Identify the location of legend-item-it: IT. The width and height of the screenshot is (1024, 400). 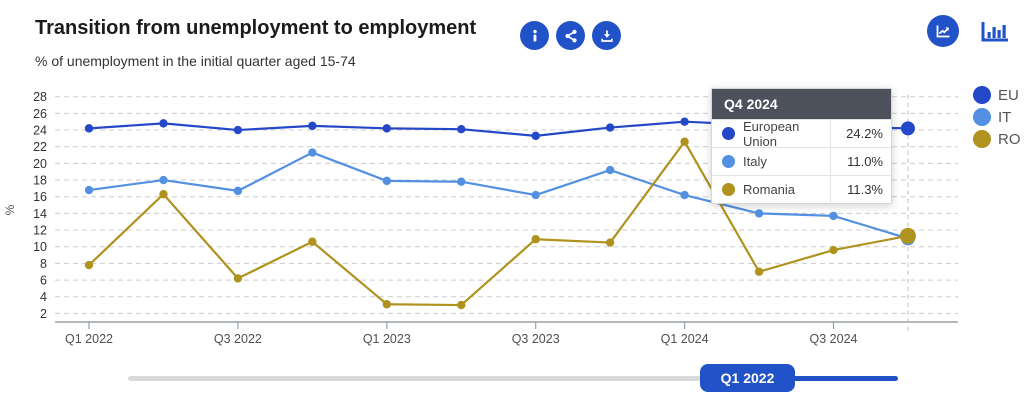
(997, 117).